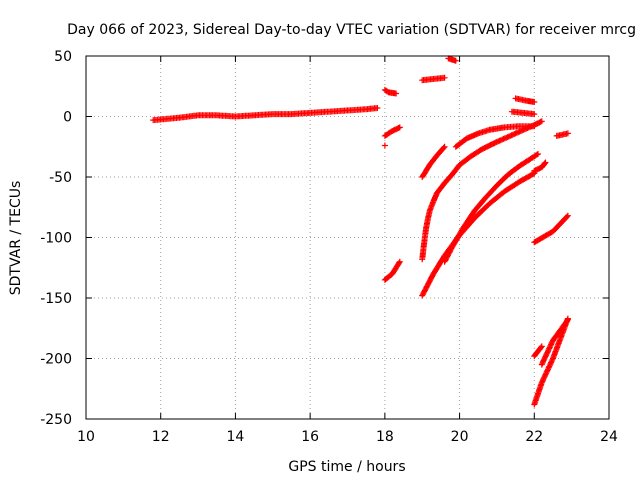 The height and width of the screenshot is (480, 640). I want to click on series-arc-22d, so click(554, 342).